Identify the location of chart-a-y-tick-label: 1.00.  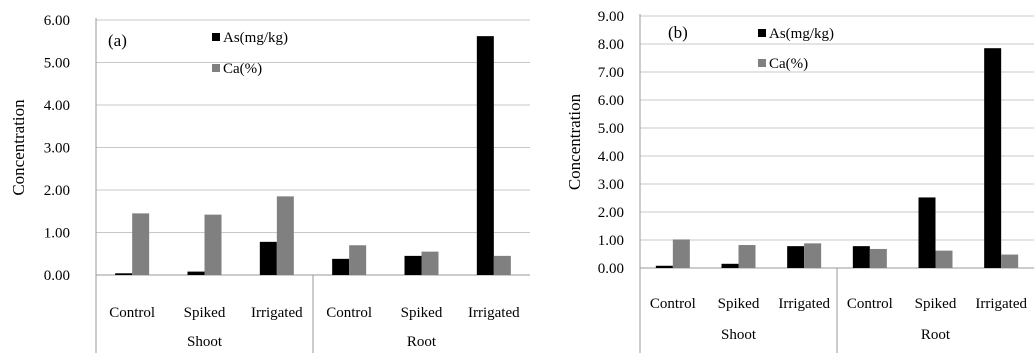
(57, 234).